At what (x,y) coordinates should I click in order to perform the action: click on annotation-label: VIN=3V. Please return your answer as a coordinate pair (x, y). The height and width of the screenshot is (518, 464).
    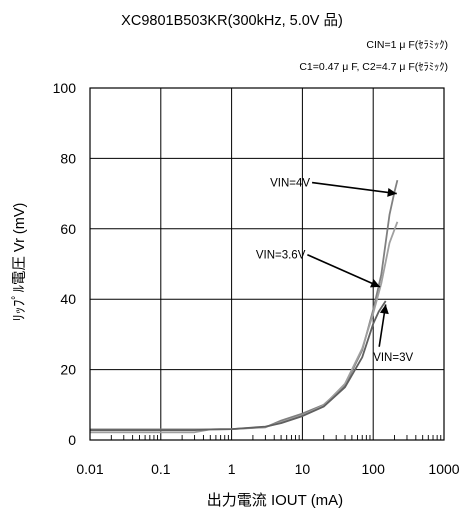
    Looking at the image, I should click on (393, 358).